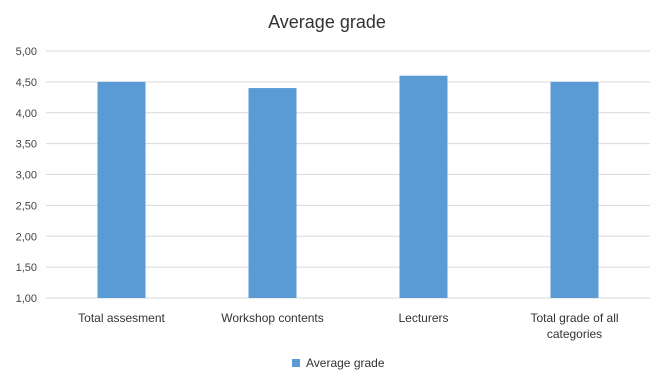 This screenshot has width=655, height=371. I want to click on y-tick-label: 3,00, so click(26, 176).